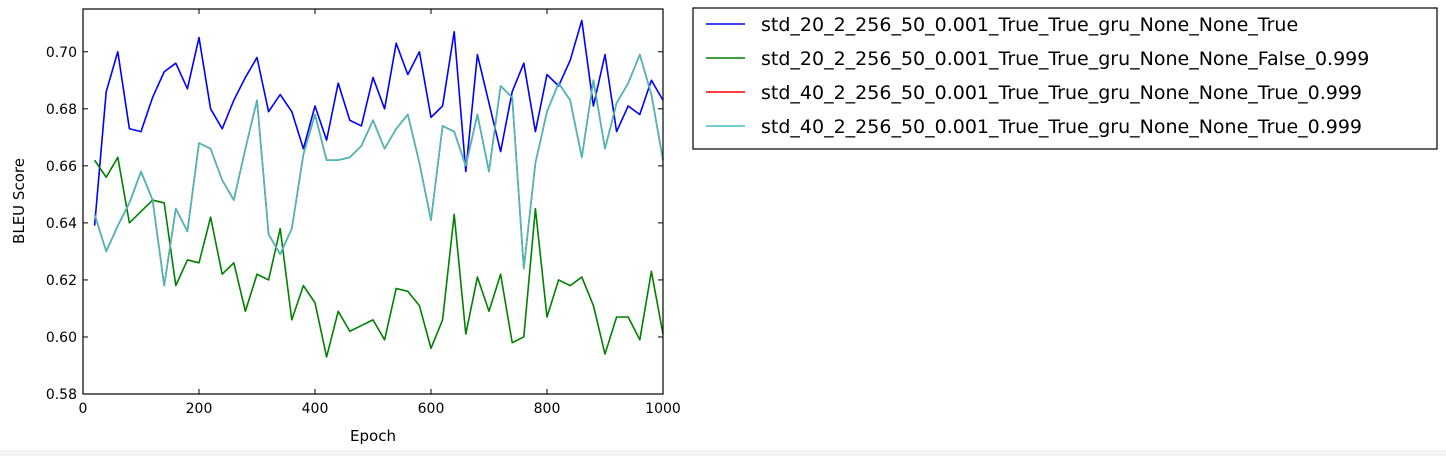 The width and height of the screenshot is (1446, 456). What do you see at coordinates (723, 453) in the screenshot?
I see `output-cell-bottom-strip` at bounding box center [723, 453].